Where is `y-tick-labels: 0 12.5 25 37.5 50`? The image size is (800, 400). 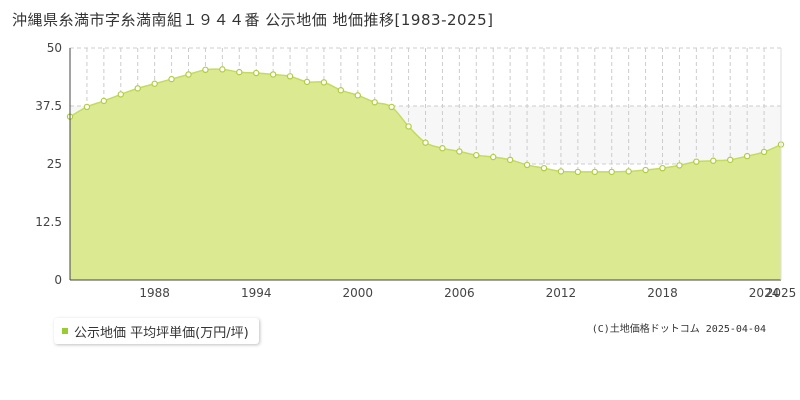
y-tick-labels: 0 12.5 25 37.5 50 is located at coordinates (48, 164).